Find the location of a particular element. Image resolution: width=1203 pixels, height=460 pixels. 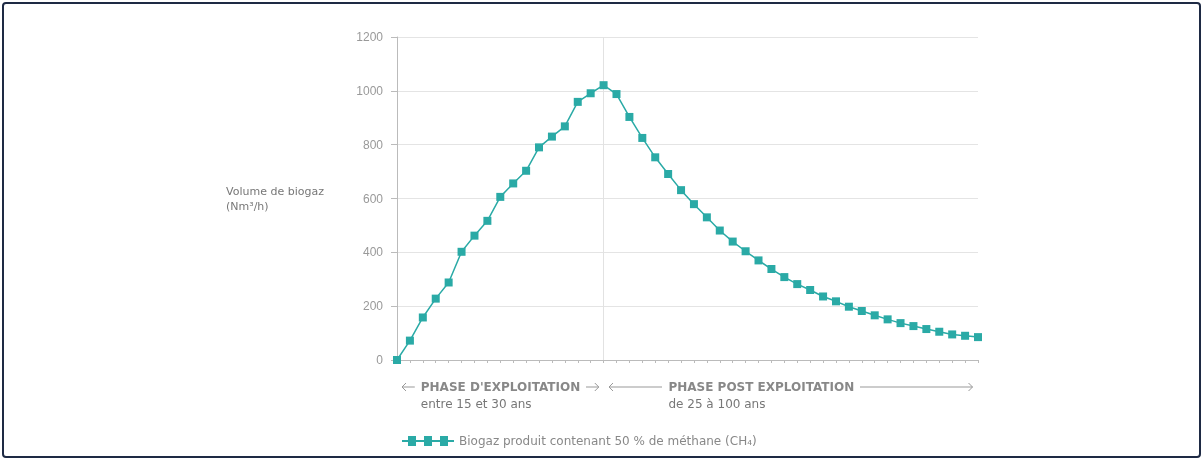

text: de 25 à 100 ans is located at coordinates (717, 404).